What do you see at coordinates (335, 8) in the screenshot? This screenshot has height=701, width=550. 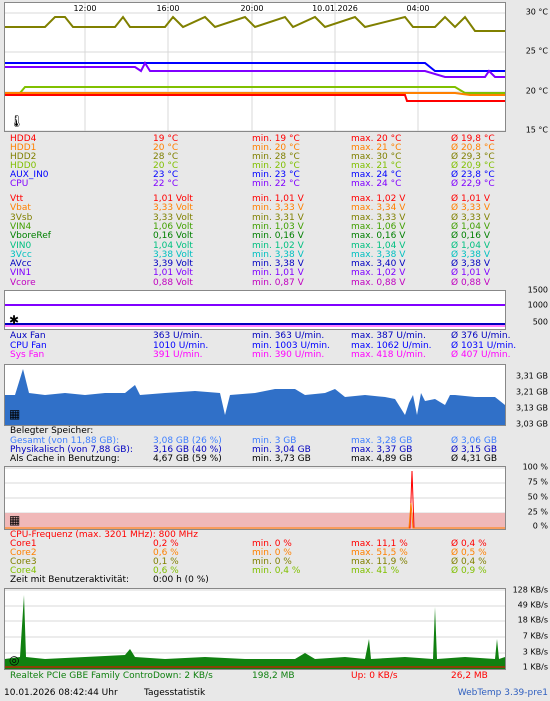 I see `time-tick: 10.01.2026` at bounding box center [335, 8].